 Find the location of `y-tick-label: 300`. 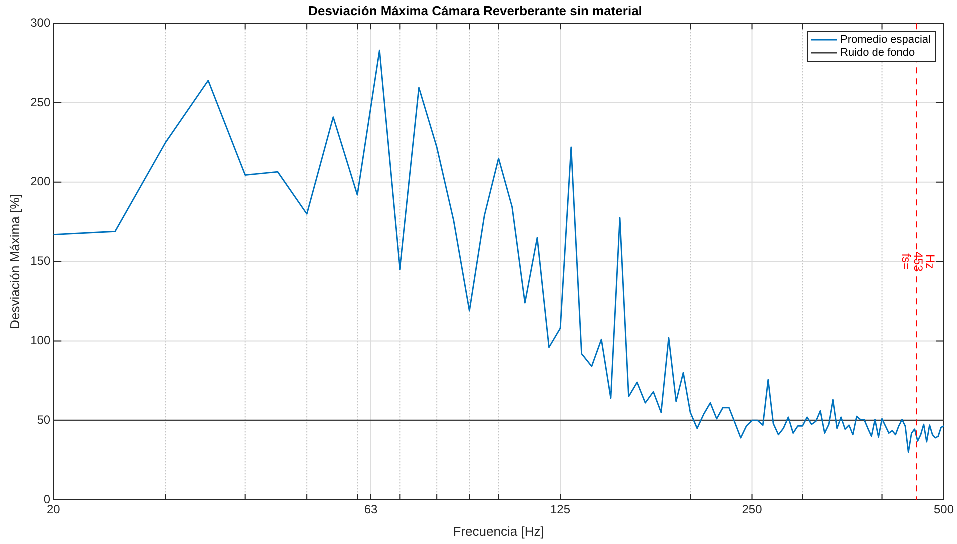

y-tick-label: 300 is located at coordinates (40, 23).